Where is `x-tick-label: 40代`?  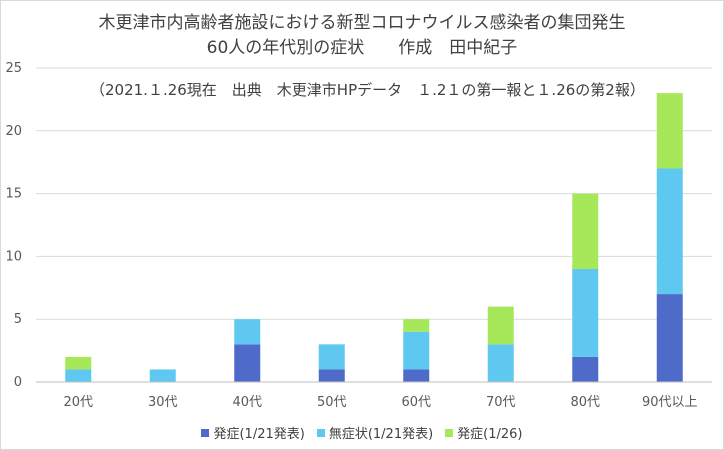 x-tick-label: 40代 is located at coordinates (247, 402).